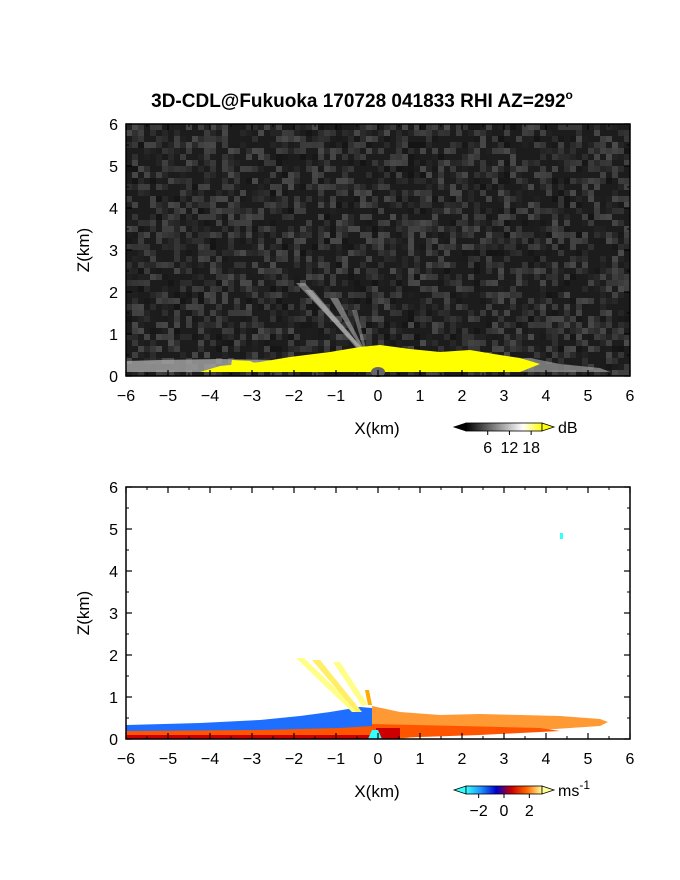 This screenshot has height=880, width=680. What do you see at coordinates (420, 759) in the screenshot?
I see `x-tick-label: 1` at bounding box center [420, 759].